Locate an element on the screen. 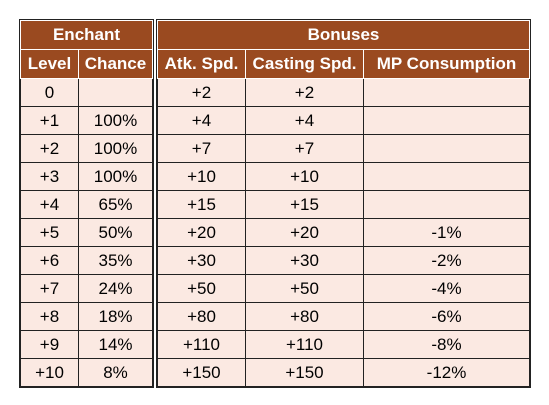 The height and width of the screenshot is (405, 549). table-row: +10 8% is located at coordinates (86, 372).